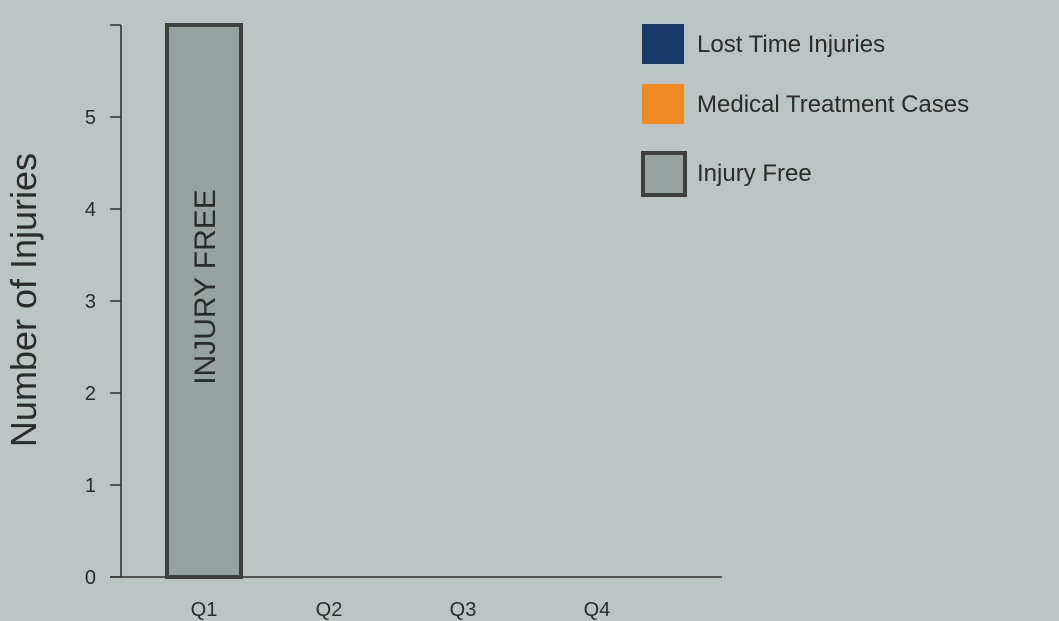  What do you see at coordinates (401, 610) in the screenshot?
I see `x-axis-ticks: Q1 Q2 Q3 Q4` at bounding box center [401, 610].